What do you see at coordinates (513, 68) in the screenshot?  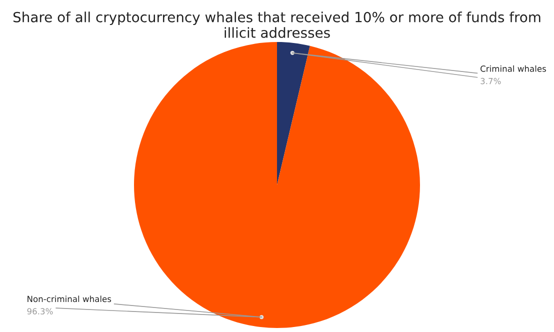 I see `slice-label: Criminal whales` at bounding box center [513, 68].